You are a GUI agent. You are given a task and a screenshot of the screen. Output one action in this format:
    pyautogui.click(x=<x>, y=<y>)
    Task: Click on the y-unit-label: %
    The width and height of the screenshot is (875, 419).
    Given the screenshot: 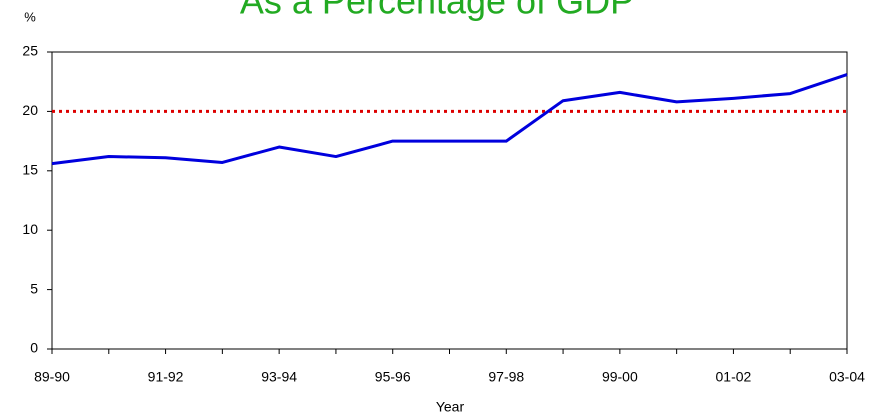 What is the action you would take?
    pyautogui.click(x=30, y=16)
    